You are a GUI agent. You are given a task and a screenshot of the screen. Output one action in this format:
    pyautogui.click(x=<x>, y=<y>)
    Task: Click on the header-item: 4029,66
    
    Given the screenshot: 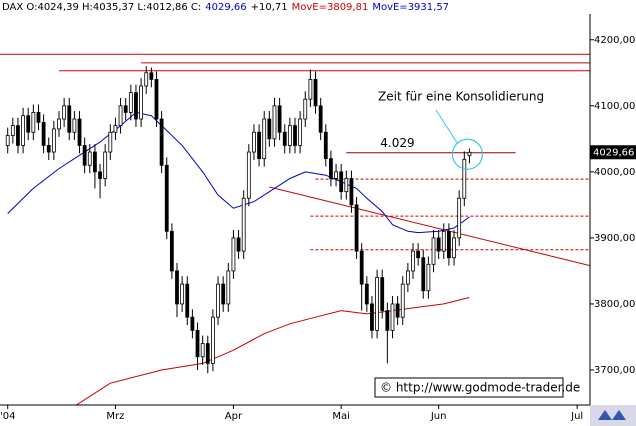 What is the action you would take?
    pyautogui.click(x=225, y=7)
    